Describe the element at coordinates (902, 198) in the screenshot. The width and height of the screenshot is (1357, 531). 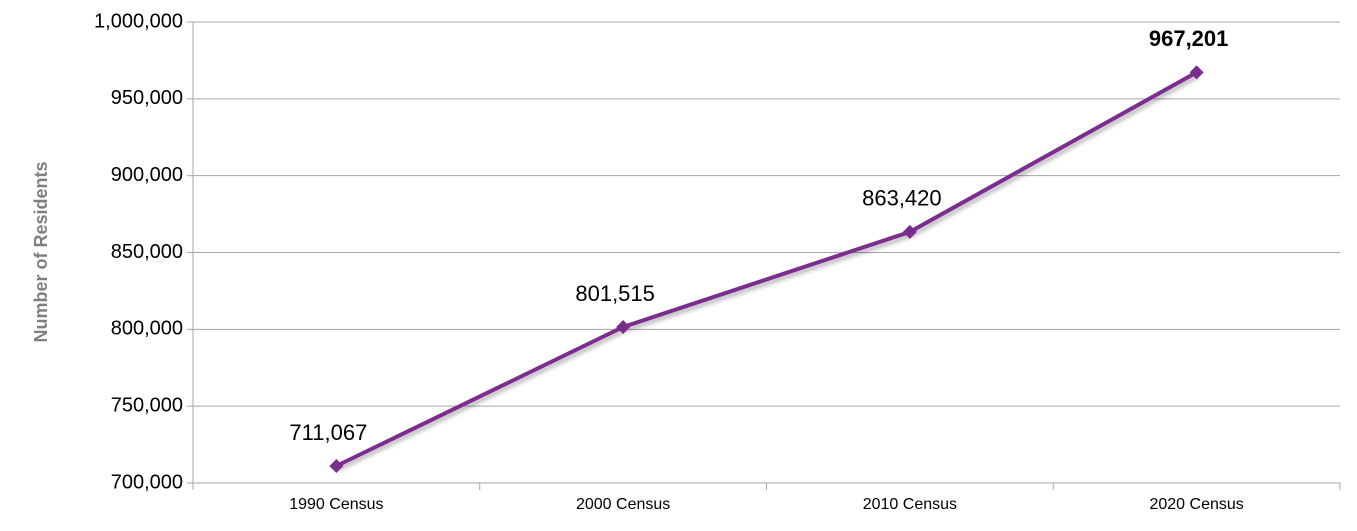
I see `data-label: 863,420` at that location.